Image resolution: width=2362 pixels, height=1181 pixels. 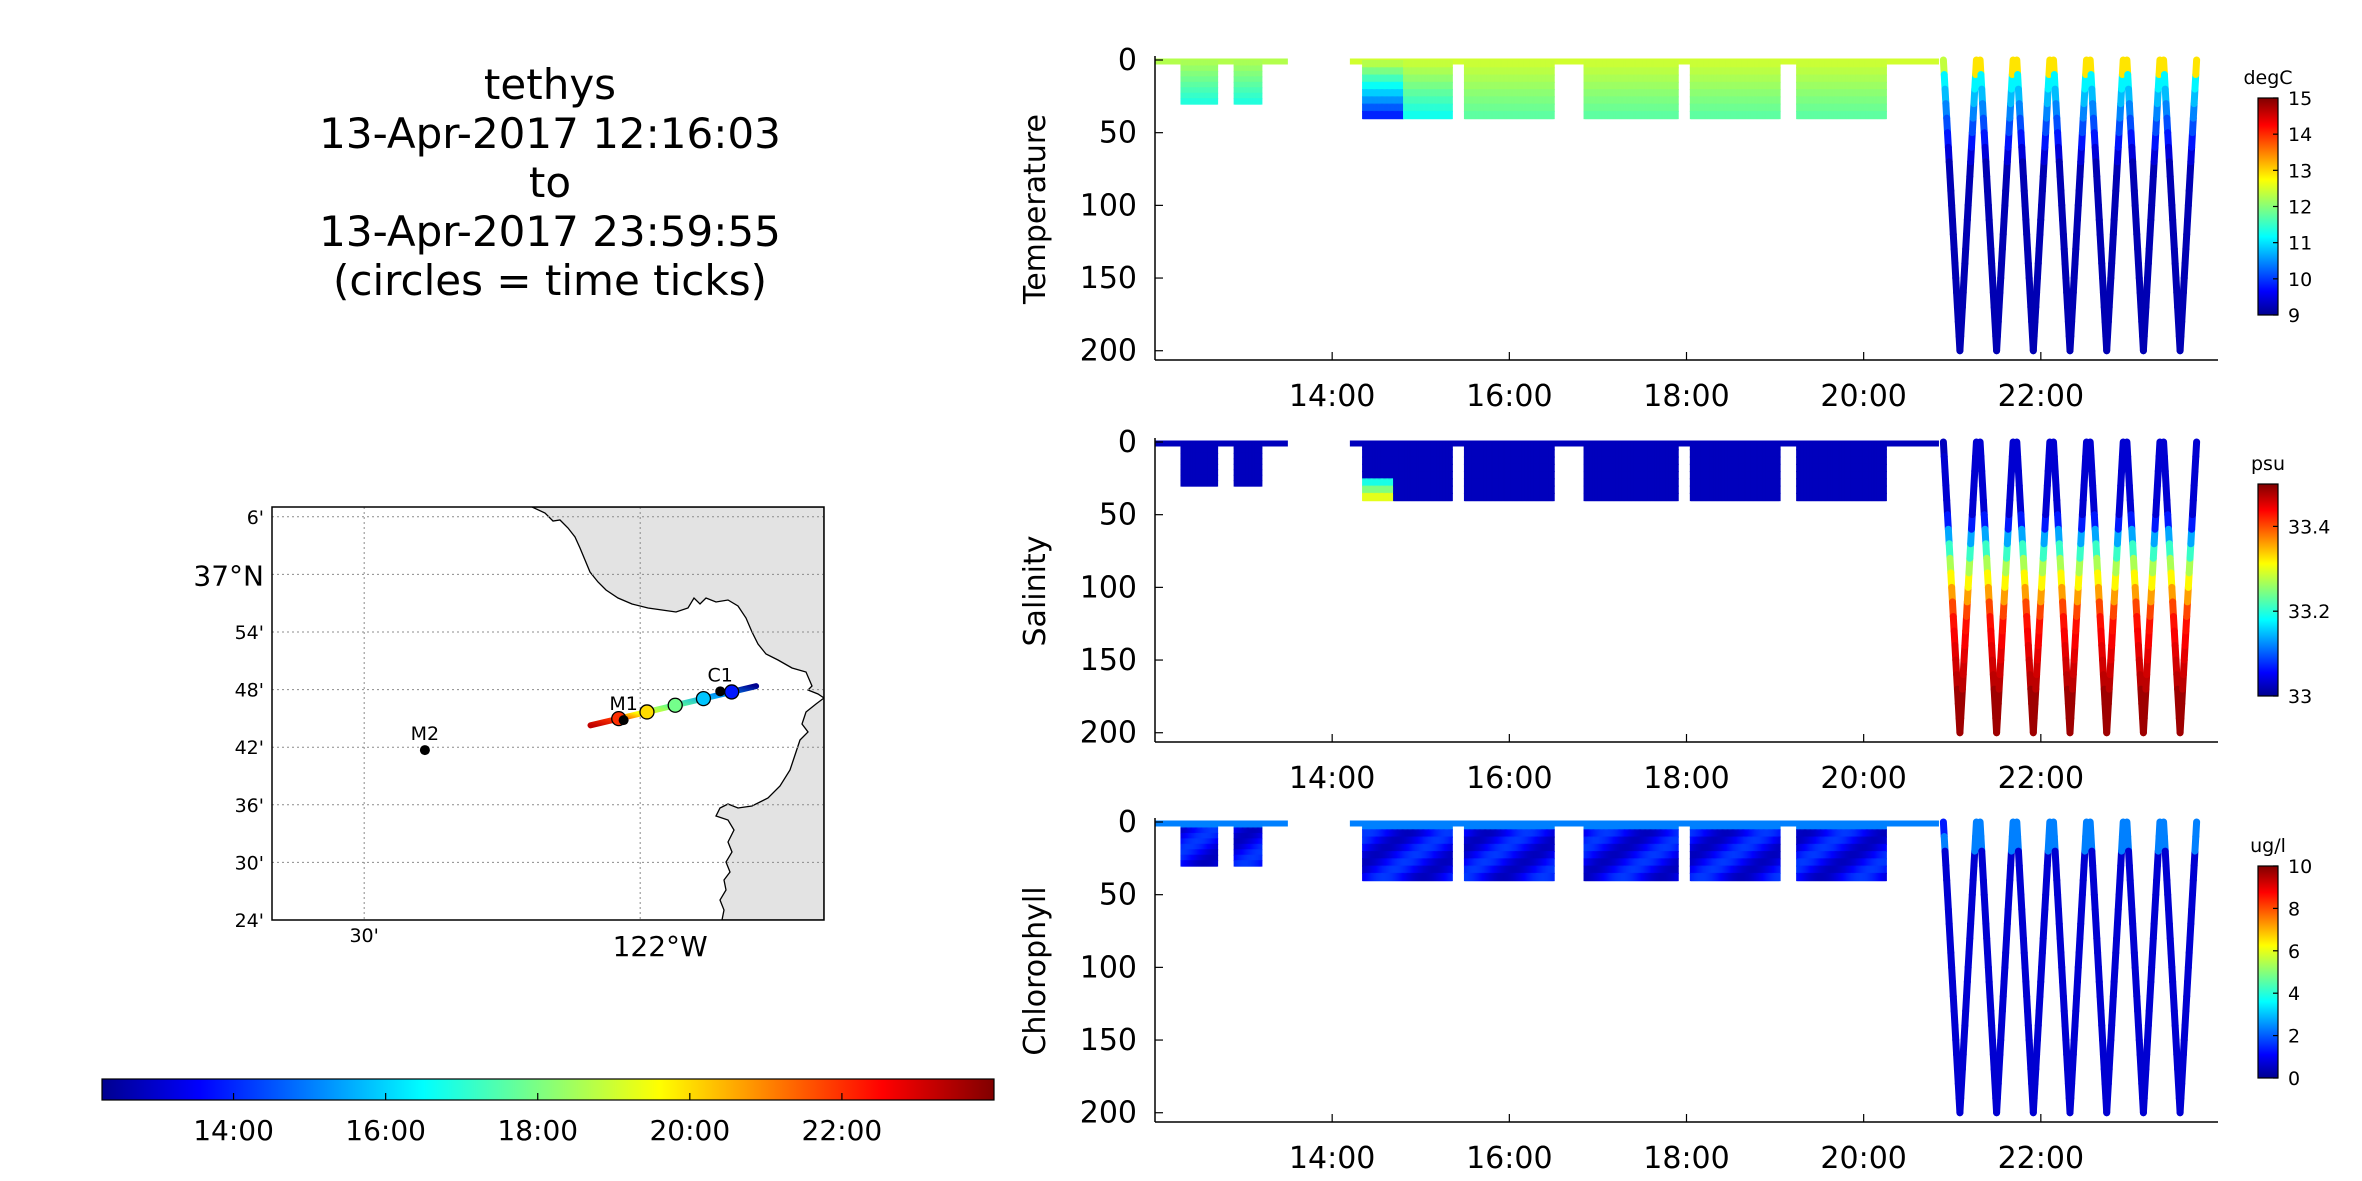 What do you see at coordinates (249, 748) in the screenshot?
I see `map-lat-tick-label: 42'` at bounding box center [249, 748].